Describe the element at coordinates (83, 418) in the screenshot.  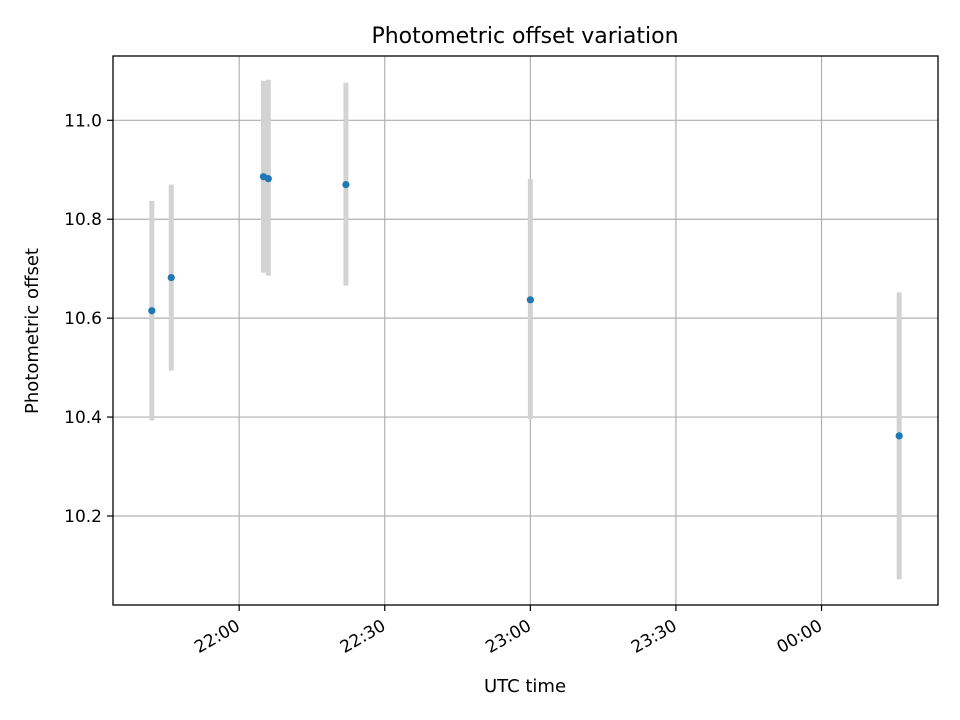
I see `y-tick-label: 10.4` at that location.